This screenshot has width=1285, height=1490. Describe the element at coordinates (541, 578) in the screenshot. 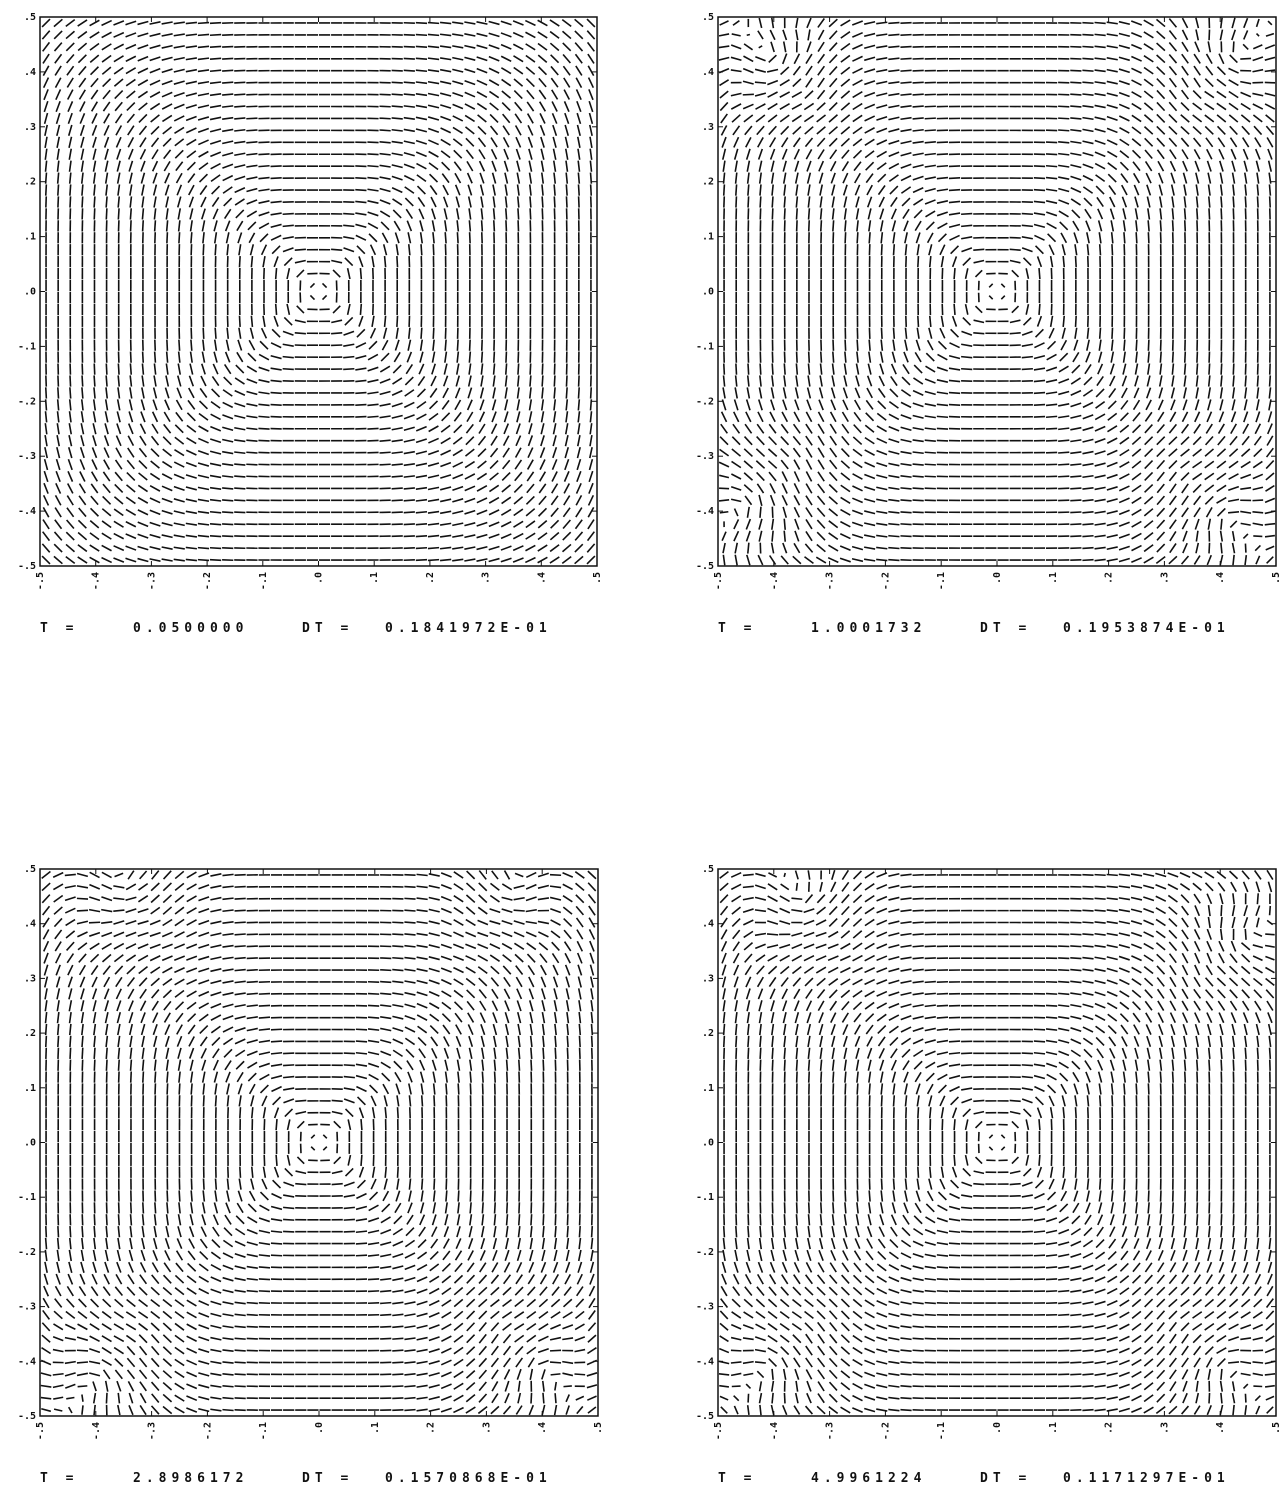

I see `x-tick-label: .4` at that location.